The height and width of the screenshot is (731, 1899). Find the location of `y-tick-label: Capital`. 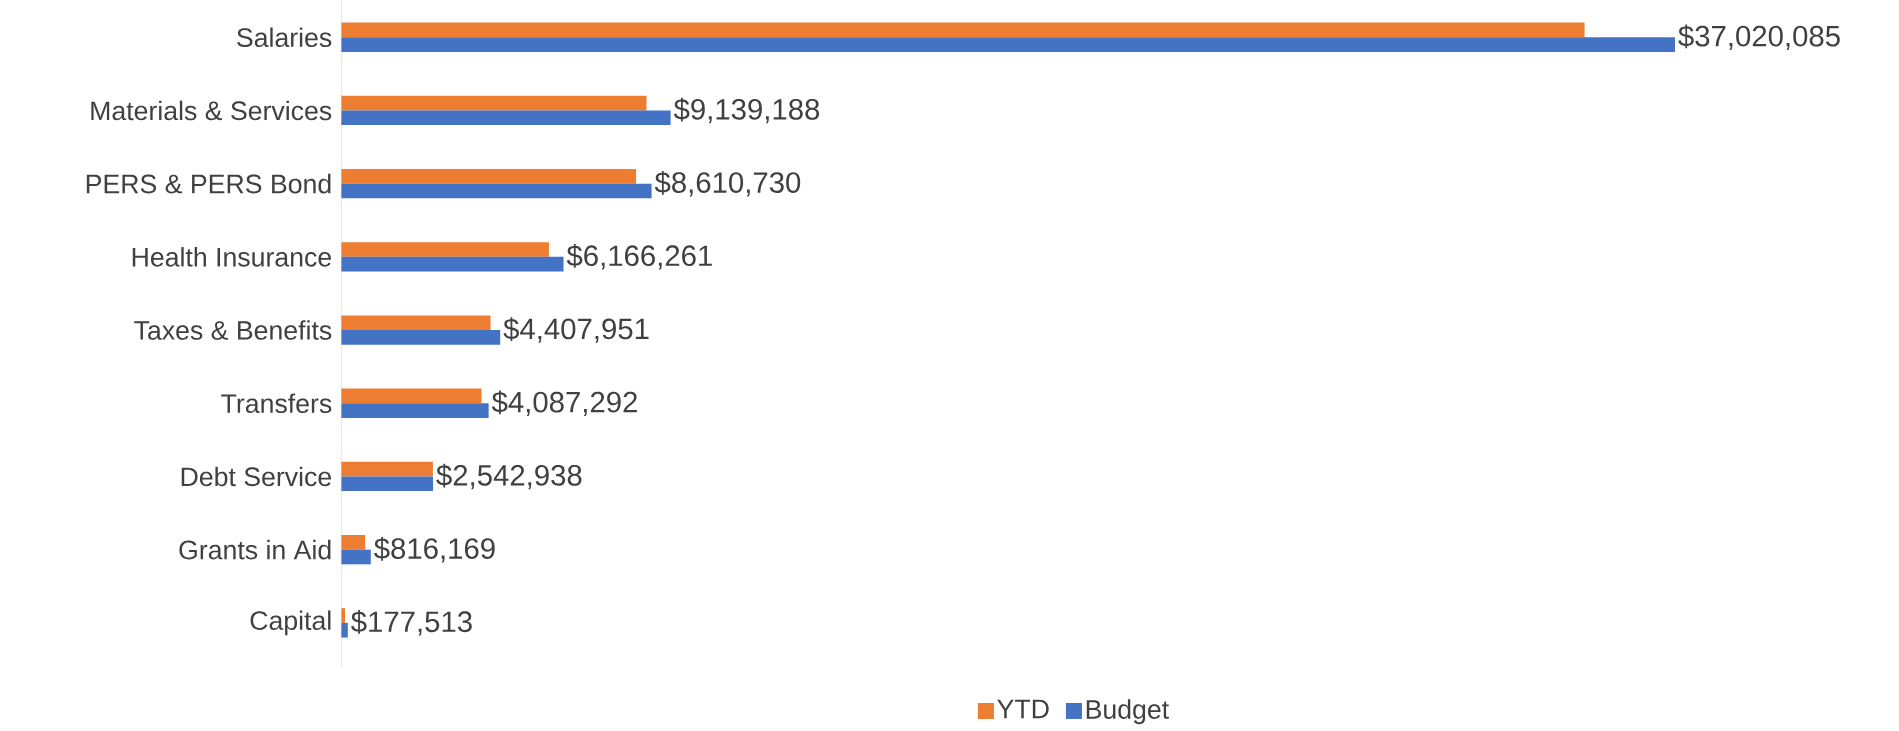

y-tick-label: Capital is located at coordinates (290, 623).